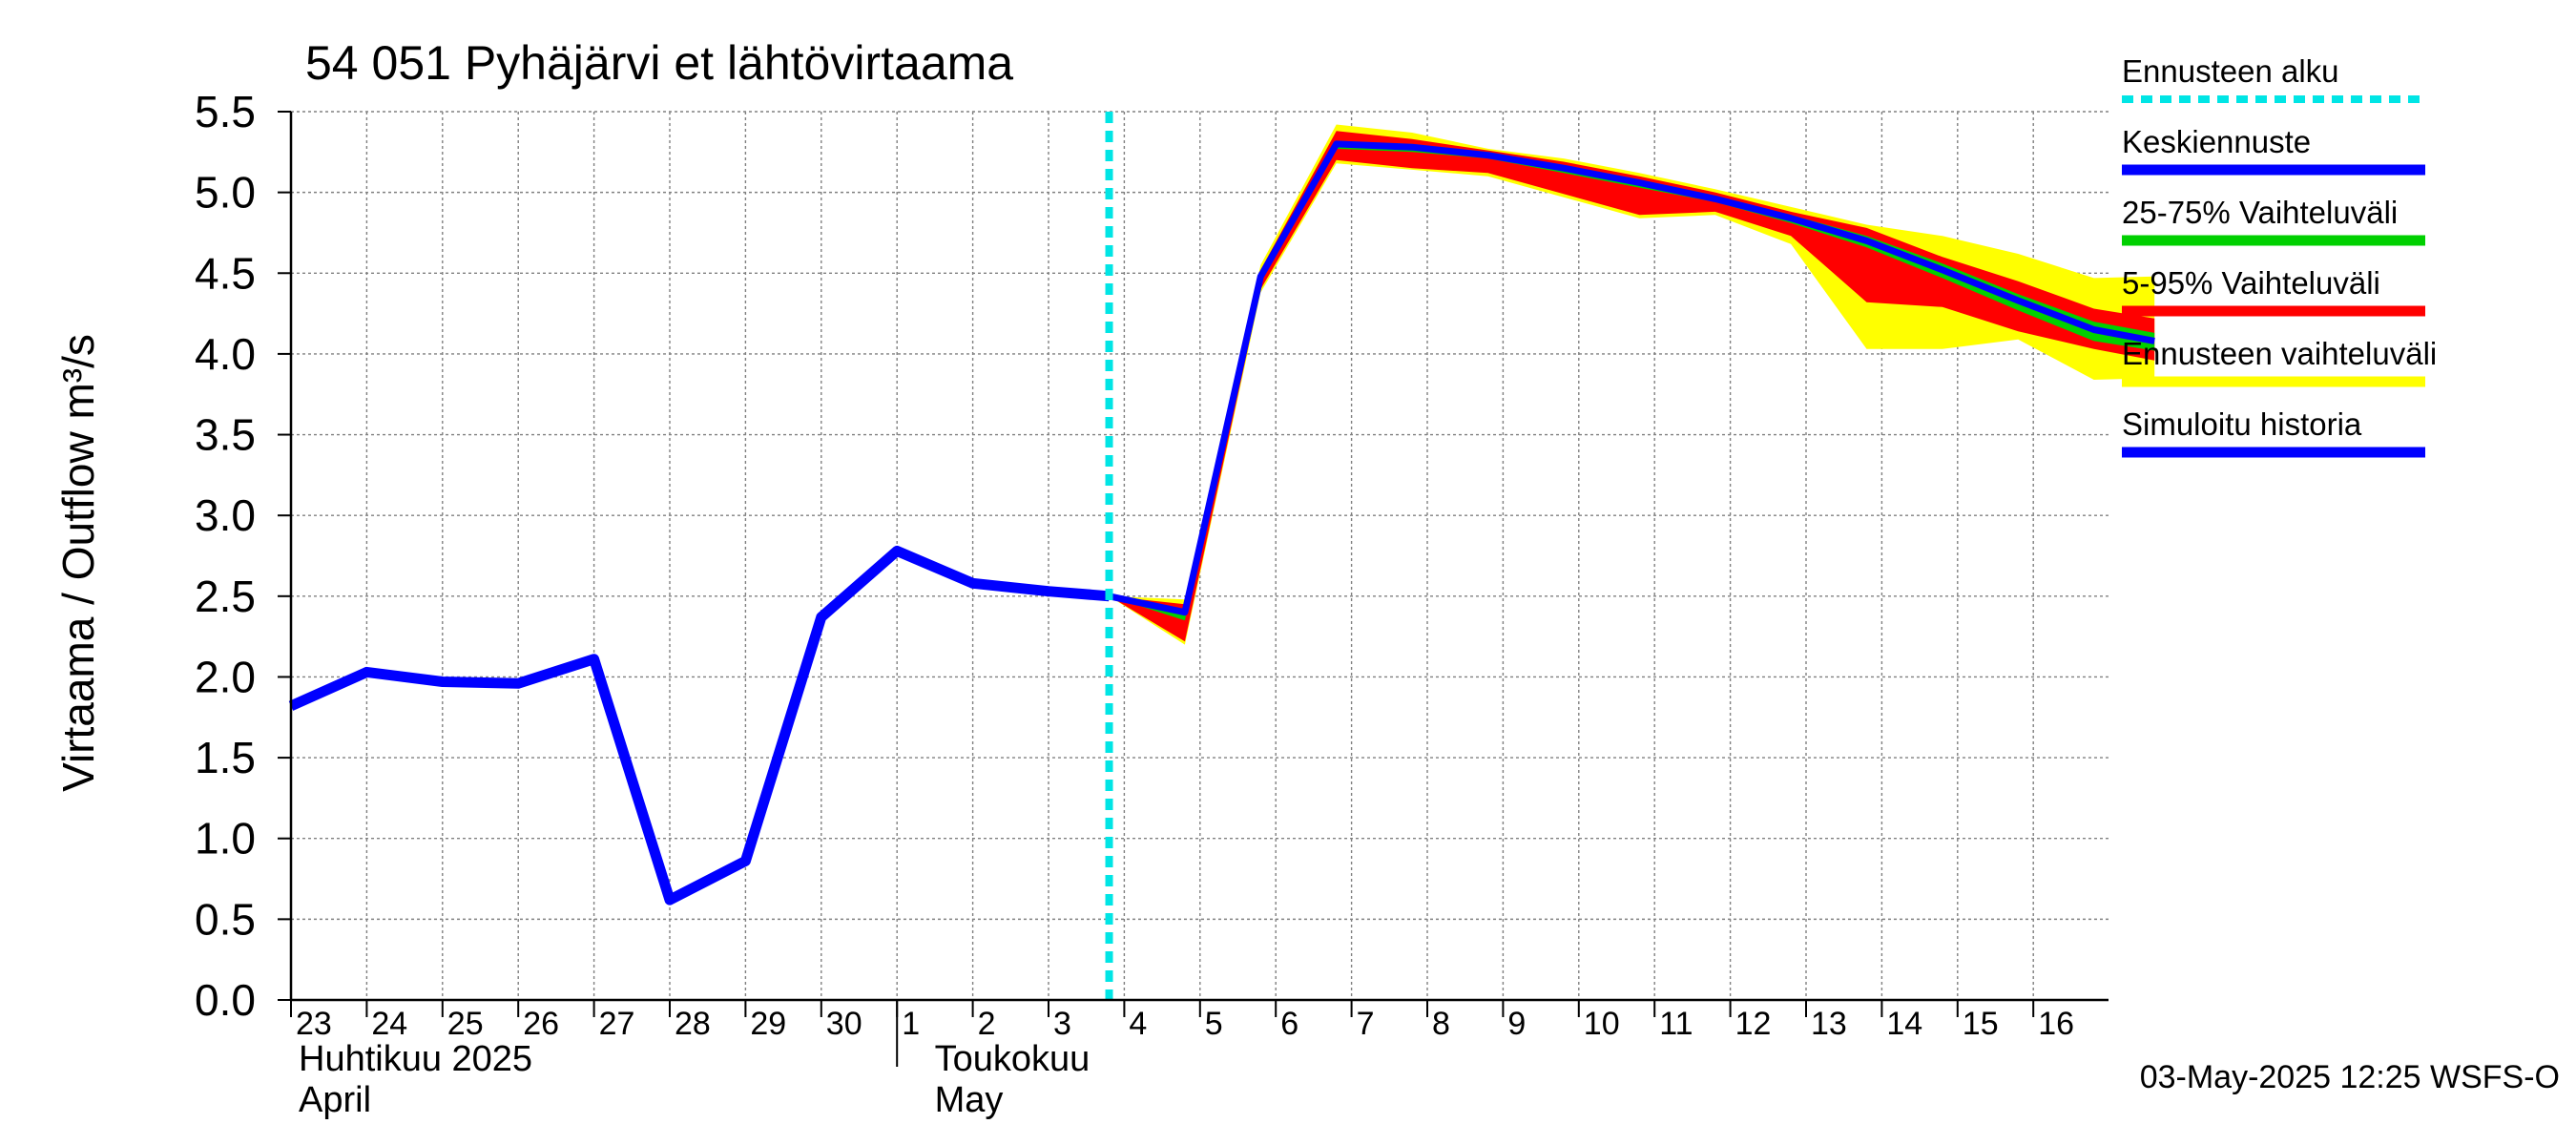 This screenshot has height=1145, width=2576. I want to click on history-line, so click(699, 726).